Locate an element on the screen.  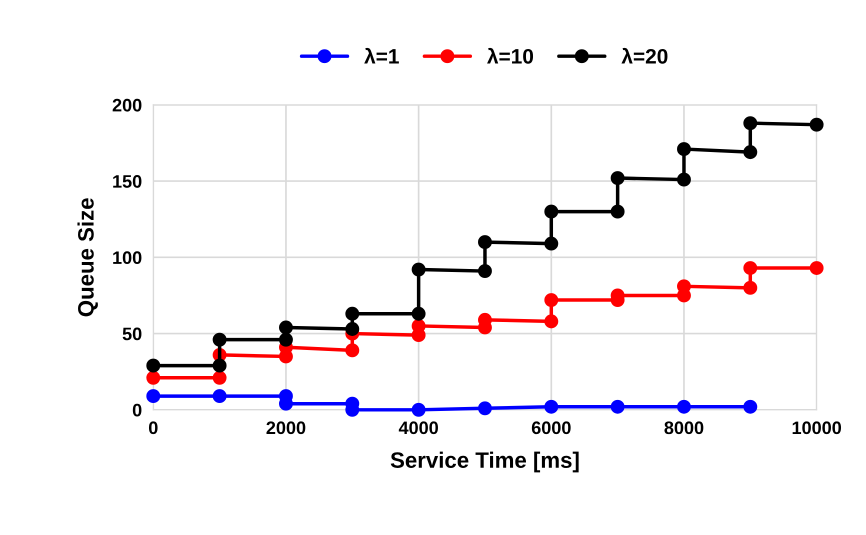
x-tick-label: 6000 is located at coordinates (551, 427).